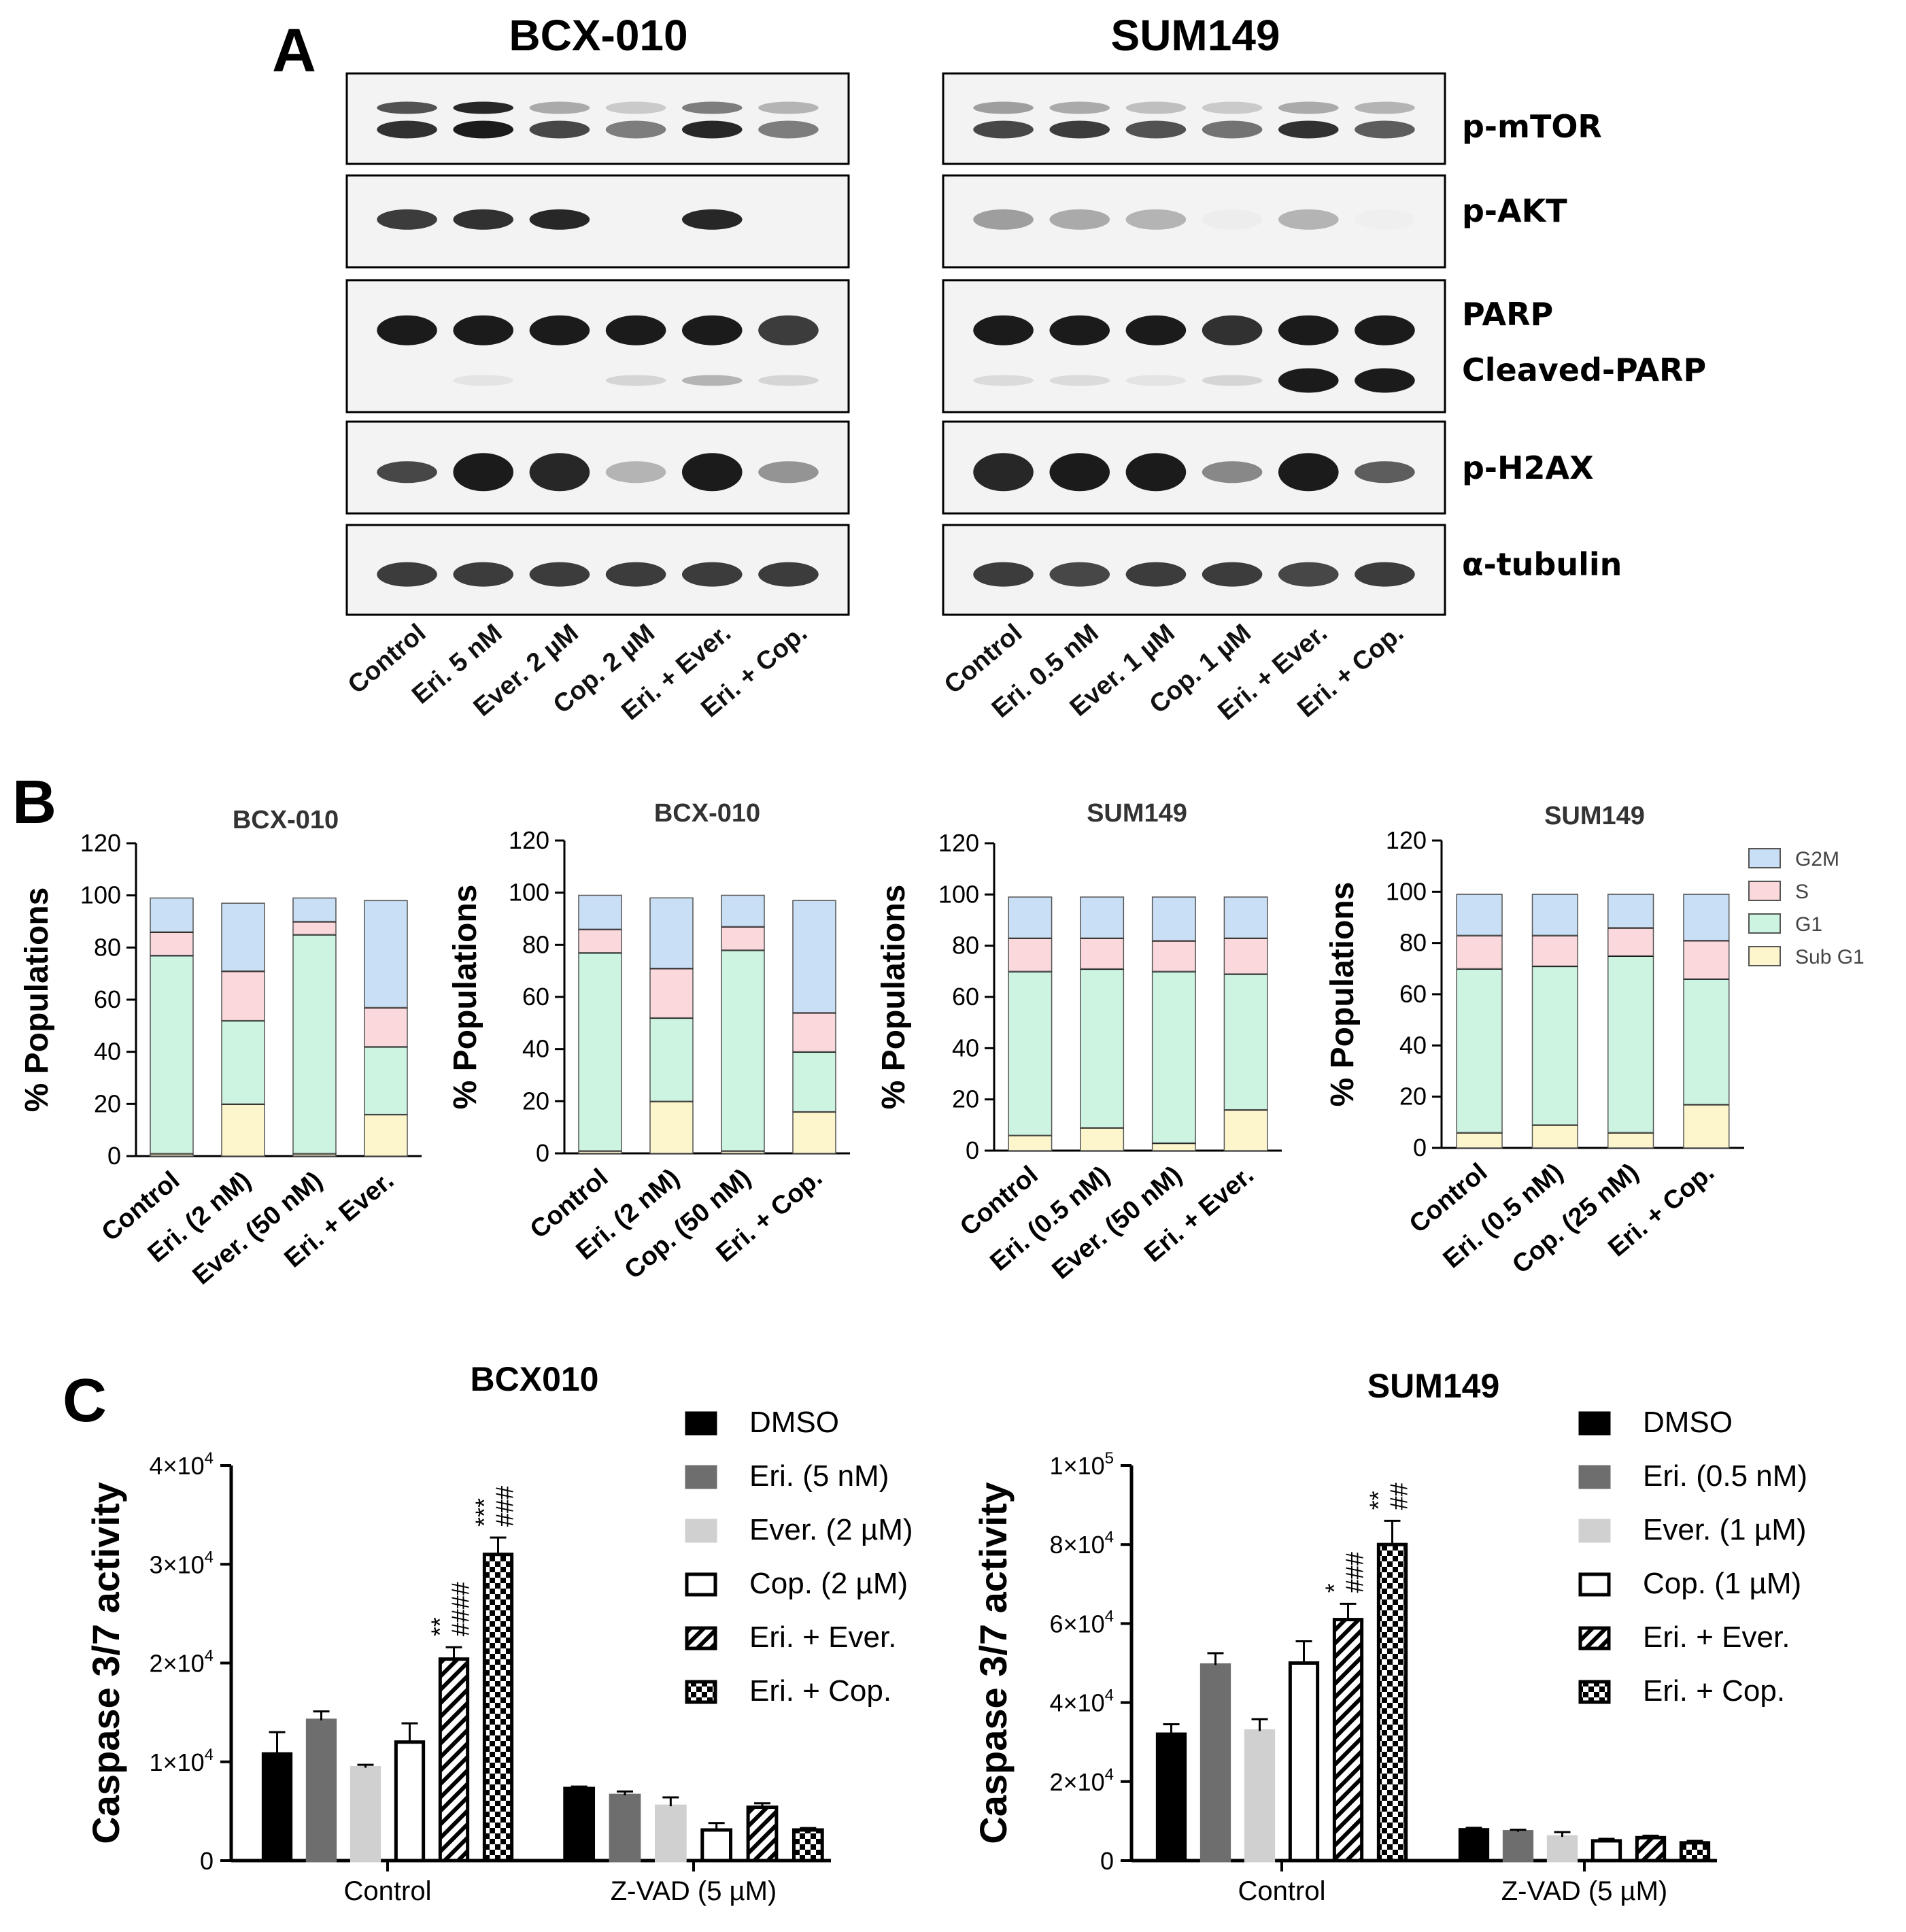 The image size is (1906, 1932). Describe the element at coordinates (1722, 1583) in the screenshot. I see `c-chart-1-legend-label-3: Cop. (1 µM)` at that location.